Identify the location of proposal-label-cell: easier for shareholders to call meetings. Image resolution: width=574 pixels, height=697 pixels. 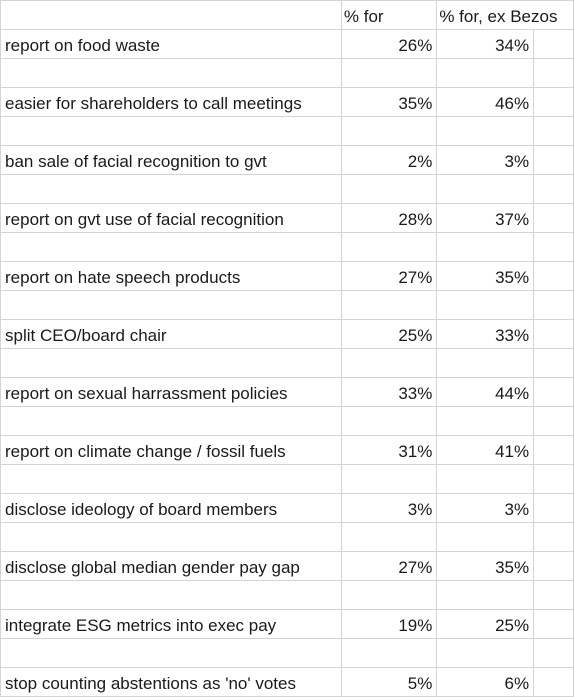
(171, 102).